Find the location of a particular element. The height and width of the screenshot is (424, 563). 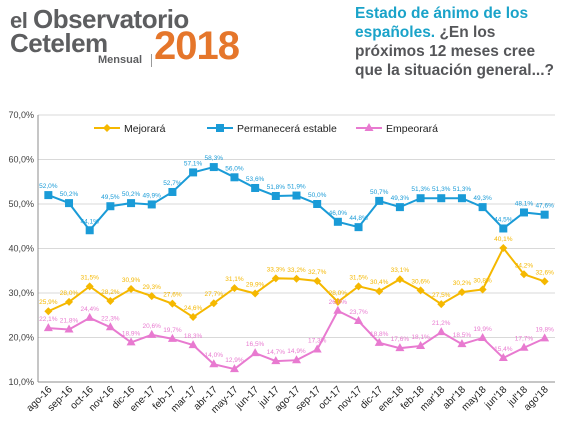

data-label-0: 27,7% is located at coordinates (214, 294).